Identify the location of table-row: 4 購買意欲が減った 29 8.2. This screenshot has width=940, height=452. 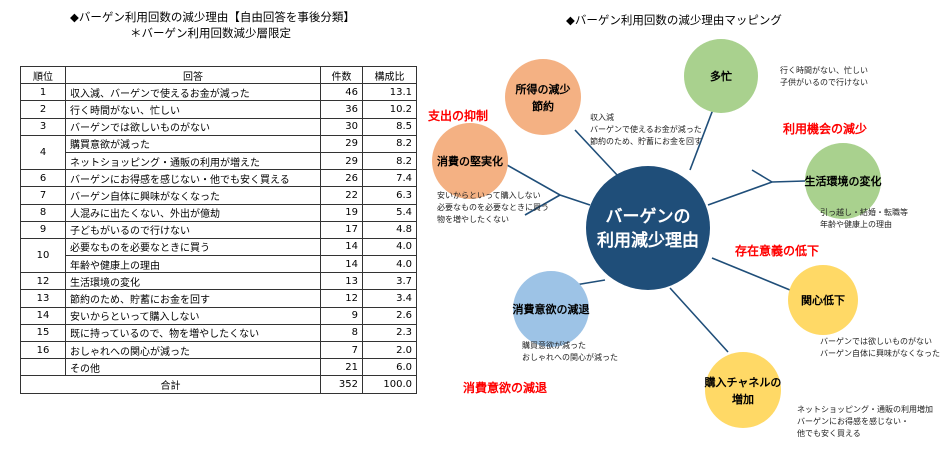
(218, 152).